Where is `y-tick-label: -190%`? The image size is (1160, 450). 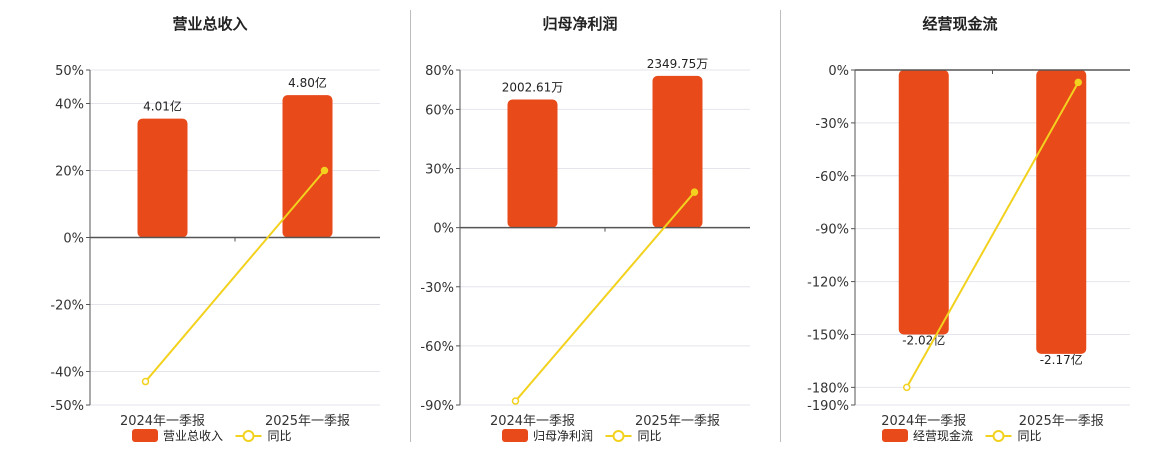
y-tick-label: -190% is located at coordinates (828, 406).